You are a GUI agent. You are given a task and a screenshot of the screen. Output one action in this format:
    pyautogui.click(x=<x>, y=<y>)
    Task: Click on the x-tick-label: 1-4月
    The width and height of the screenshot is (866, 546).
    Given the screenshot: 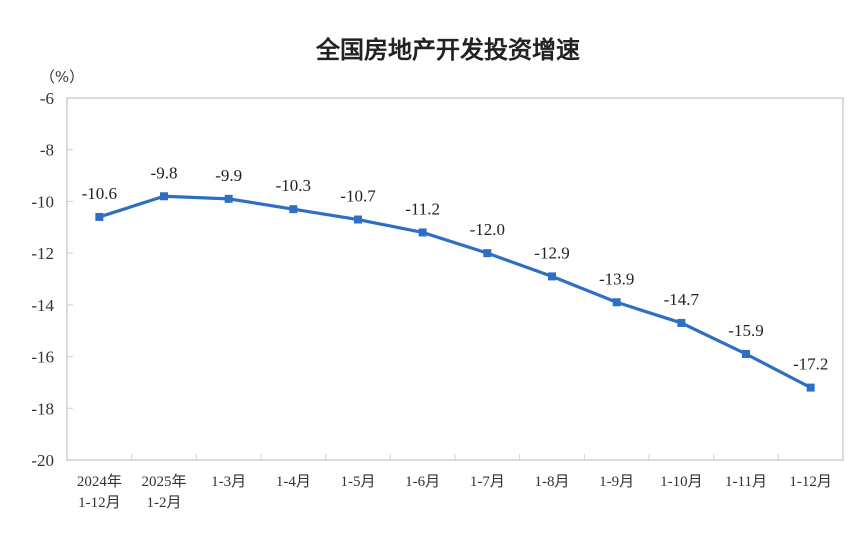 What is the action you would take?
    pyautogui.click(x=293, y=482)
    